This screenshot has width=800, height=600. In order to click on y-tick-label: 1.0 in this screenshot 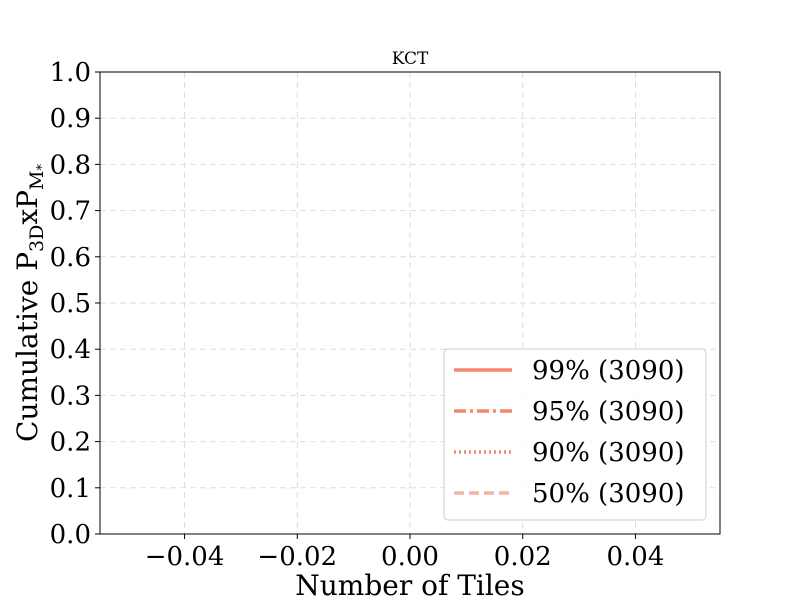, I will do `click(70, 73)`.